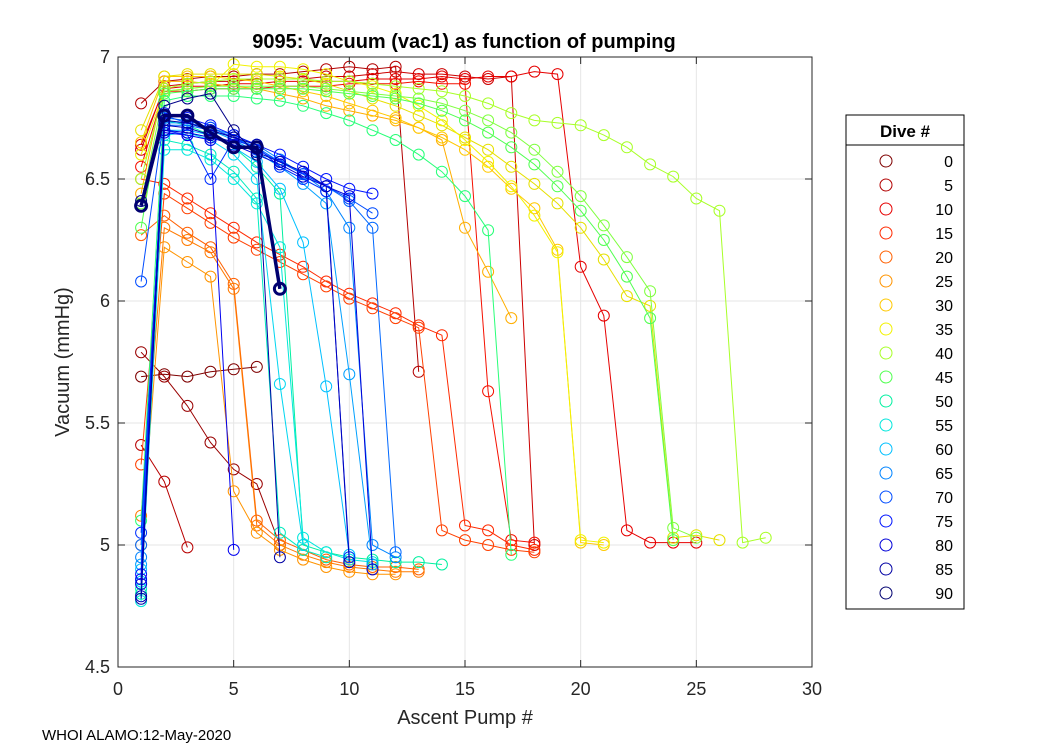 The image size is (1050, 750). I want to click on legend-label: 25, so click(944, 282).